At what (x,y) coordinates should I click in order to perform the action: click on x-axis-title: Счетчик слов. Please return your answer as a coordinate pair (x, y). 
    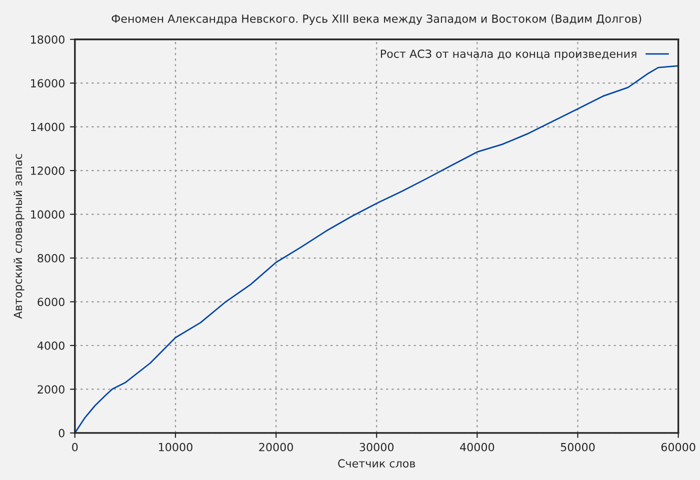
    Looking at the image, I should click on (377, 463).